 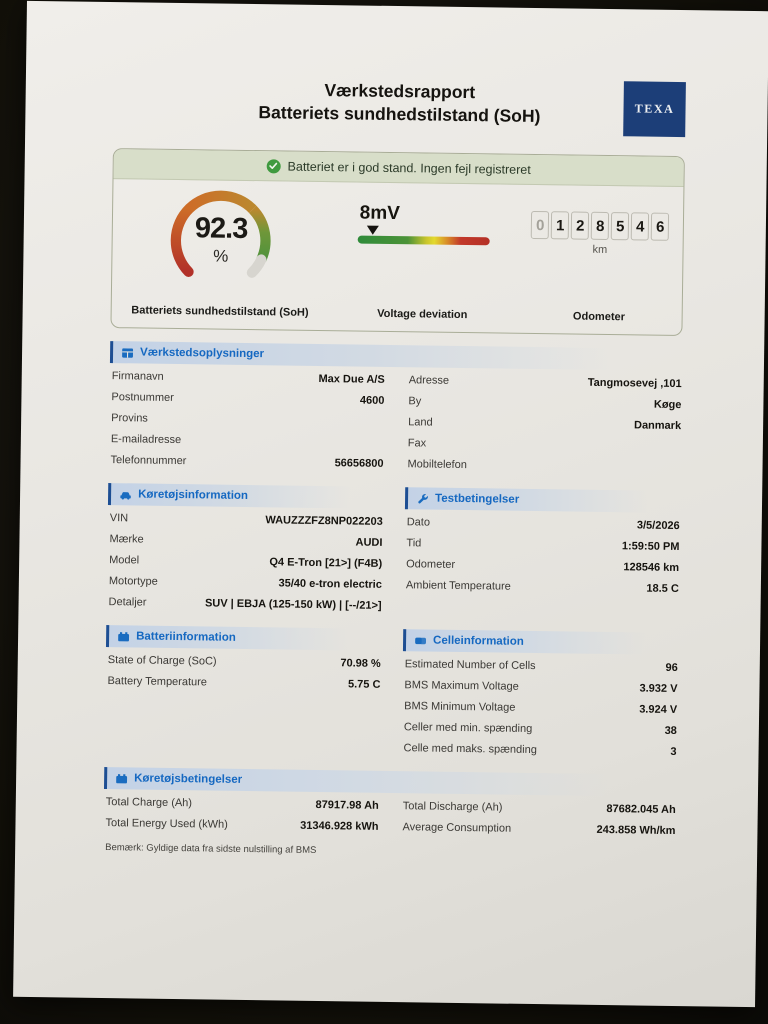 What do you see at coordinates (458, 586) in the screenshot?
I see `field-label: Ambient Temperature` at bounding box center [458, 586].